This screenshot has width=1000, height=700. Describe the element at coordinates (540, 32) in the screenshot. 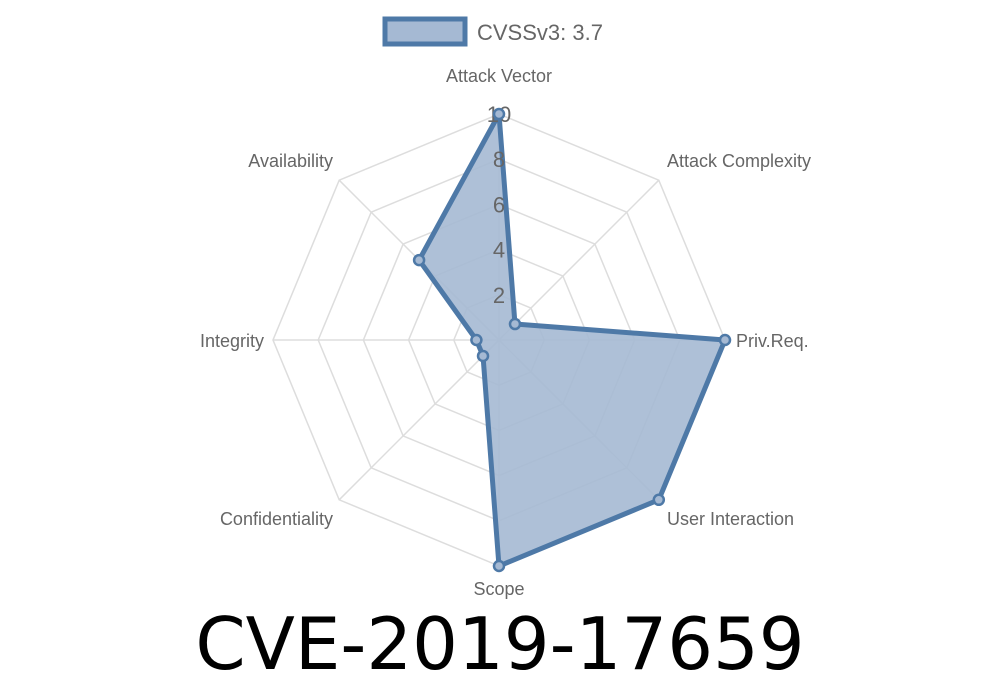

I see `legend-label: CVSSv3: 3.7` at that location.